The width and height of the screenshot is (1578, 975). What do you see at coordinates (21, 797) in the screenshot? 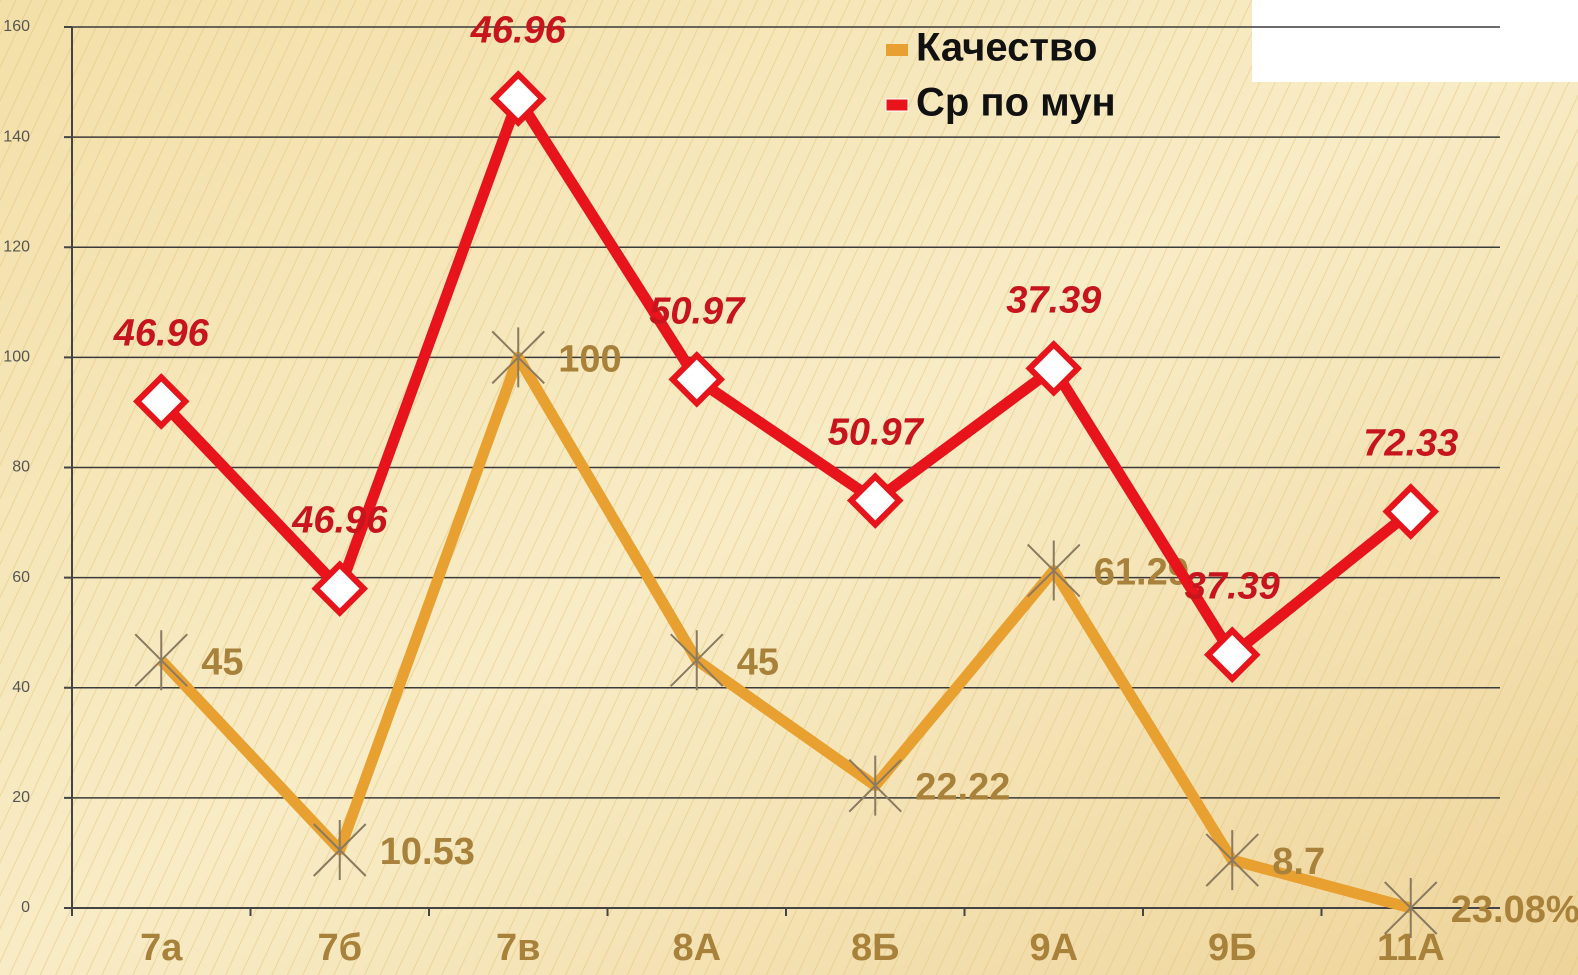
I see `y-tick-label: 20` at bounding box center [21, 797].